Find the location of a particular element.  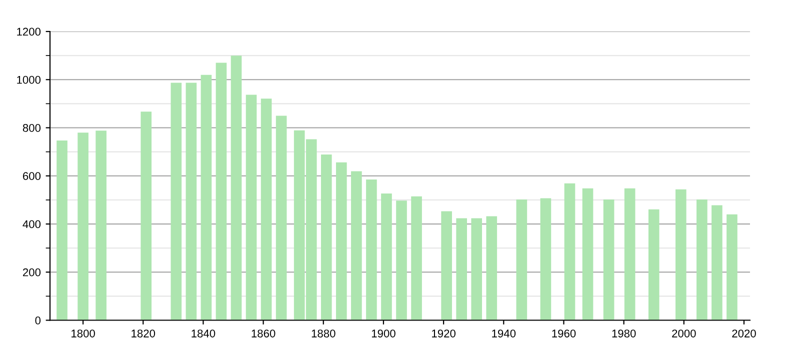

x-tick-label: 1800 is located at coordinates (83, 334).